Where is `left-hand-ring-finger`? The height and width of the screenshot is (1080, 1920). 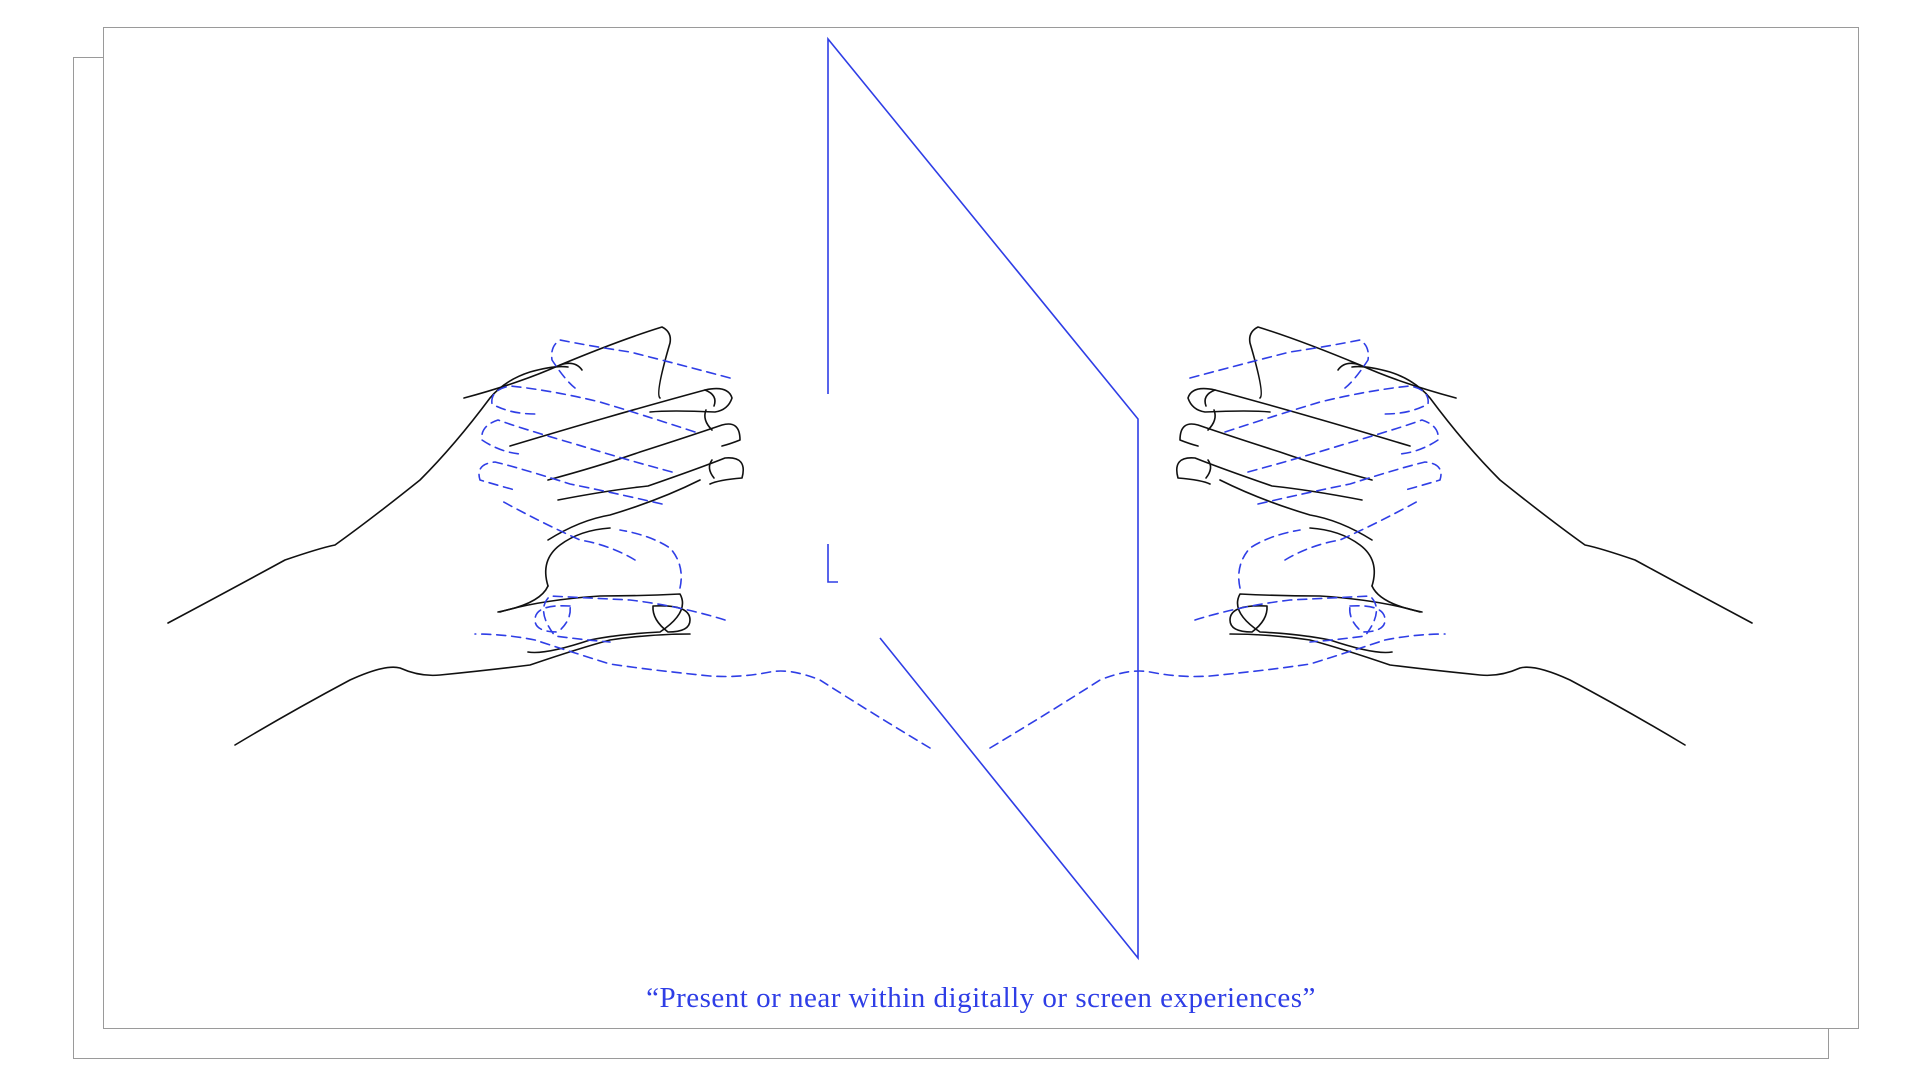
left-hand-ring-finger is located at coordinates (644, 452).